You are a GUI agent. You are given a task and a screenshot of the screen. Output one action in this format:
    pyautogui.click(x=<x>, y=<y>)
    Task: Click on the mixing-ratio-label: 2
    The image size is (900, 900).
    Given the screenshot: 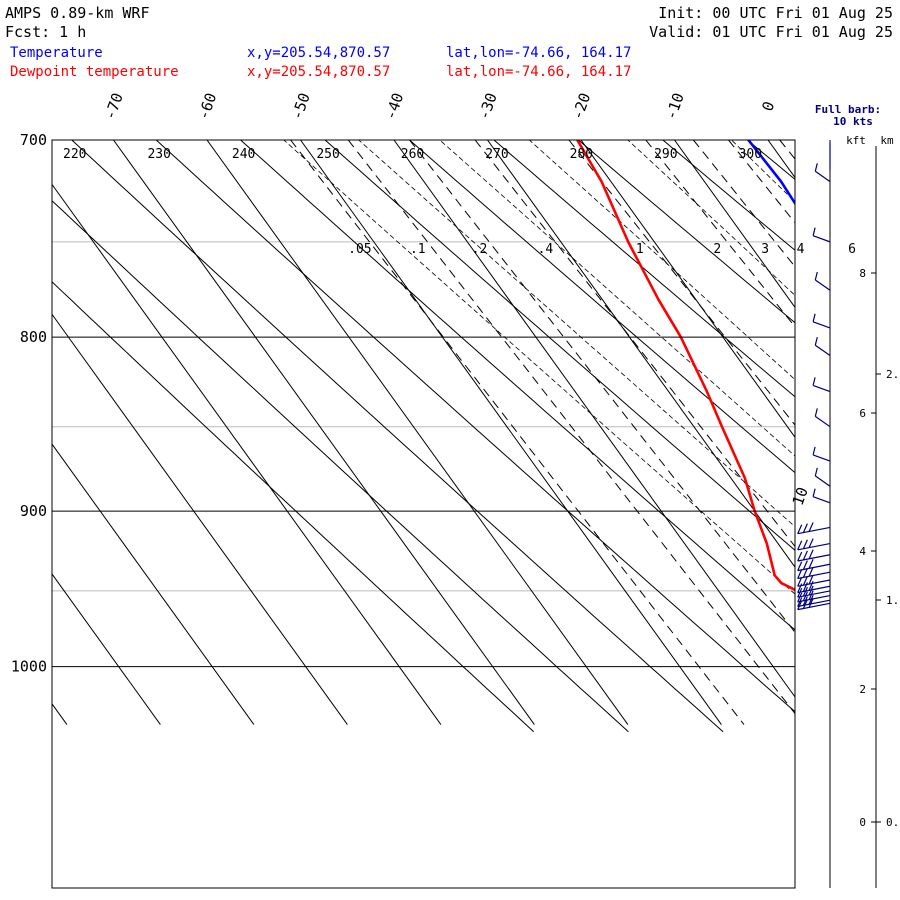 What is the action you would take?
    pyautogui.click(x=717, y=249)
    